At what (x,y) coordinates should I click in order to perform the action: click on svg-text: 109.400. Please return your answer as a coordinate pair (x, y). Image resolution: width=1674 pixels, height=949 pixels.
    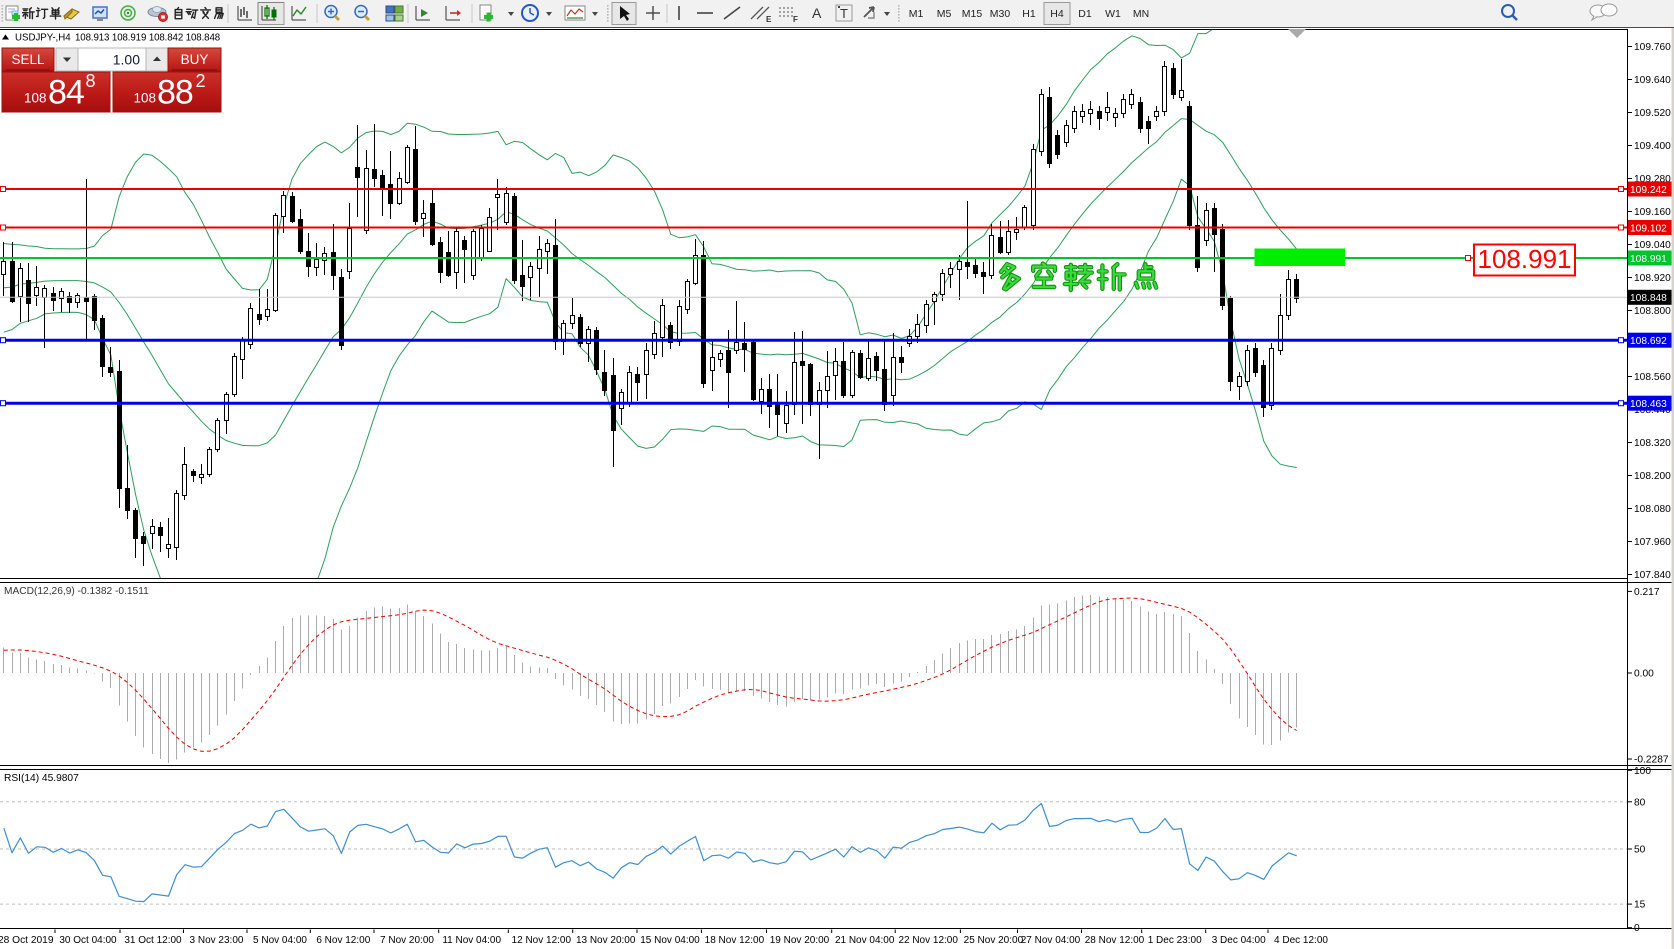
    Looking at the image, I should click on (1652, 146).